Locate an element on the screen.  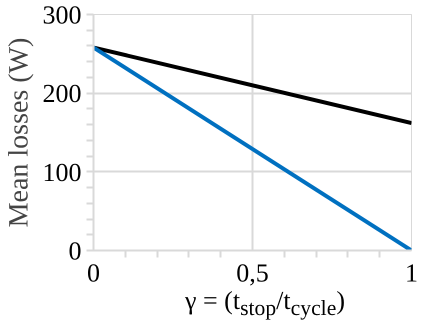
y-tick-label: 200 is located at coordinates (62, 93).